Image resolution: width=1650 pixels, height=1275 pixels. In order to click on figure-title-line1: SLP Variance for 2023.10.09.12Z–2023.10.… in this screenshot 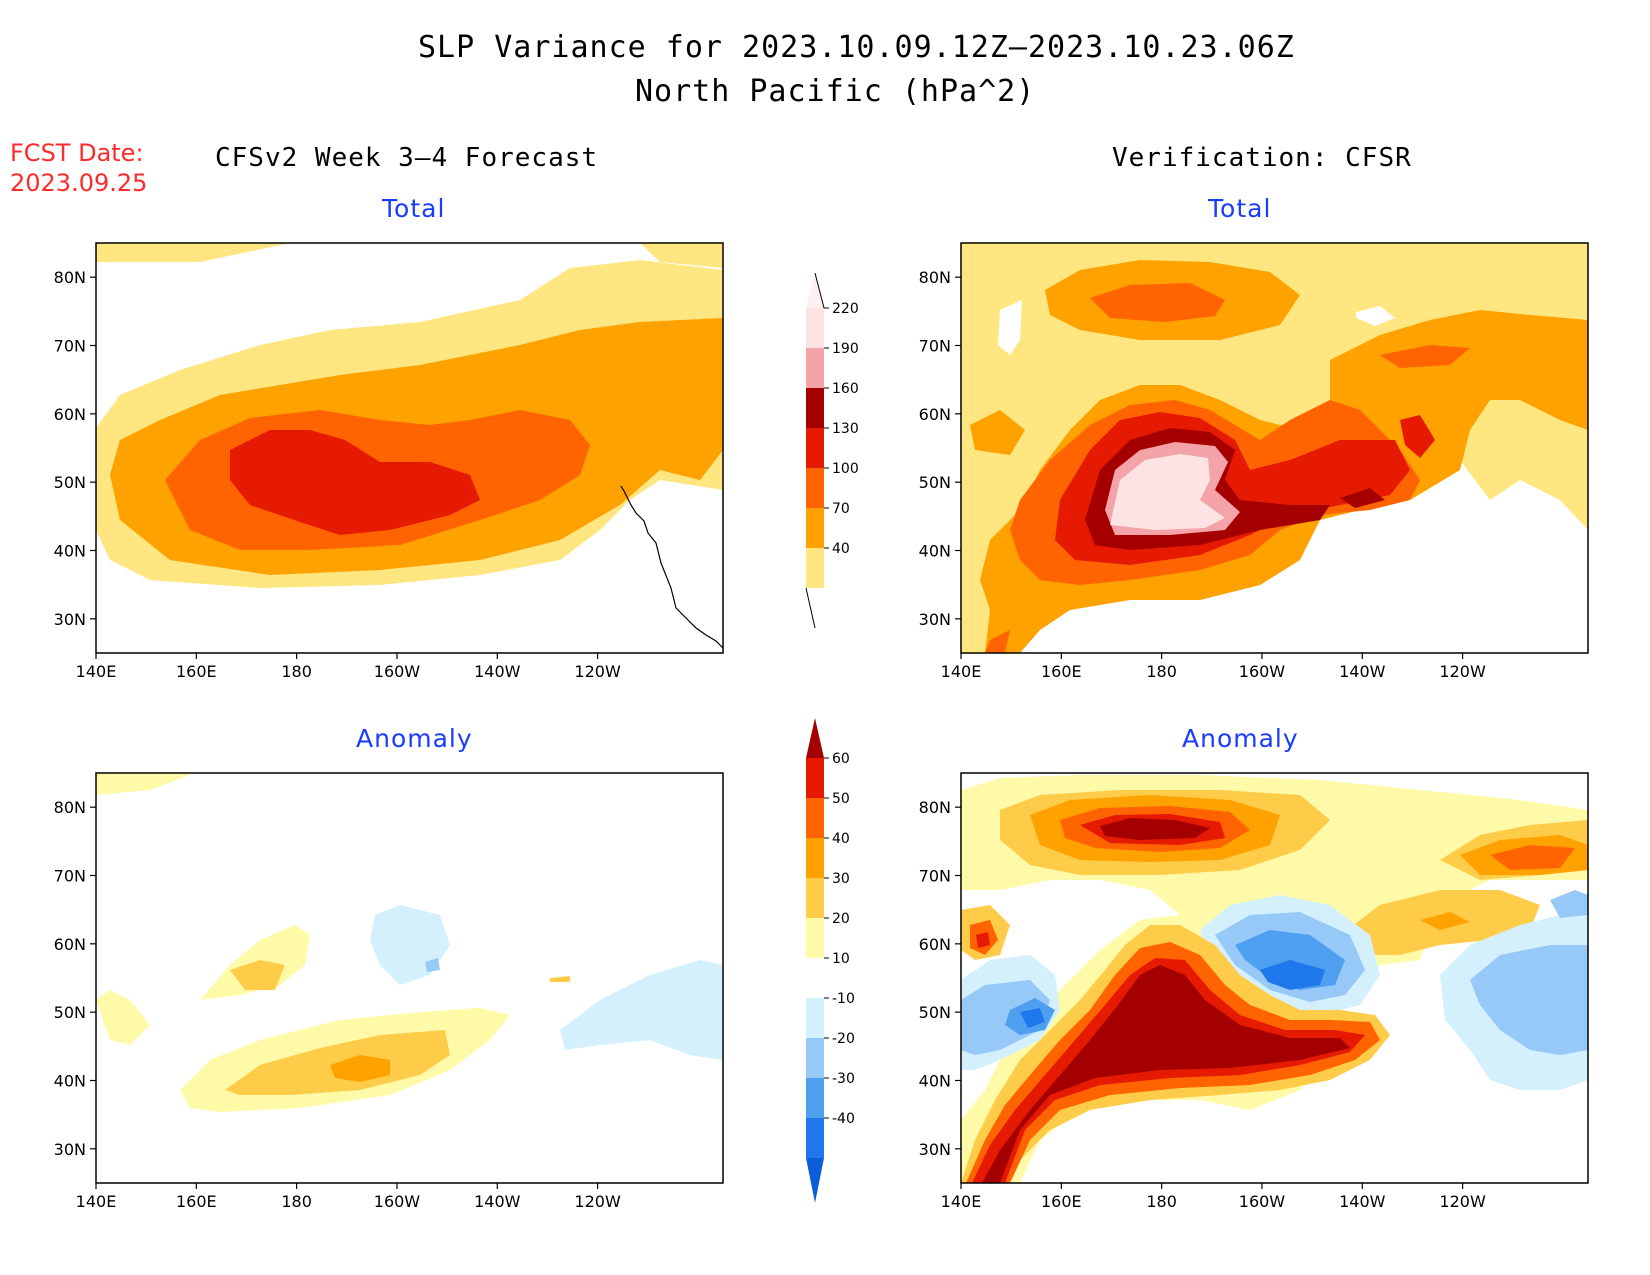, I will do `click(856, 47)`.